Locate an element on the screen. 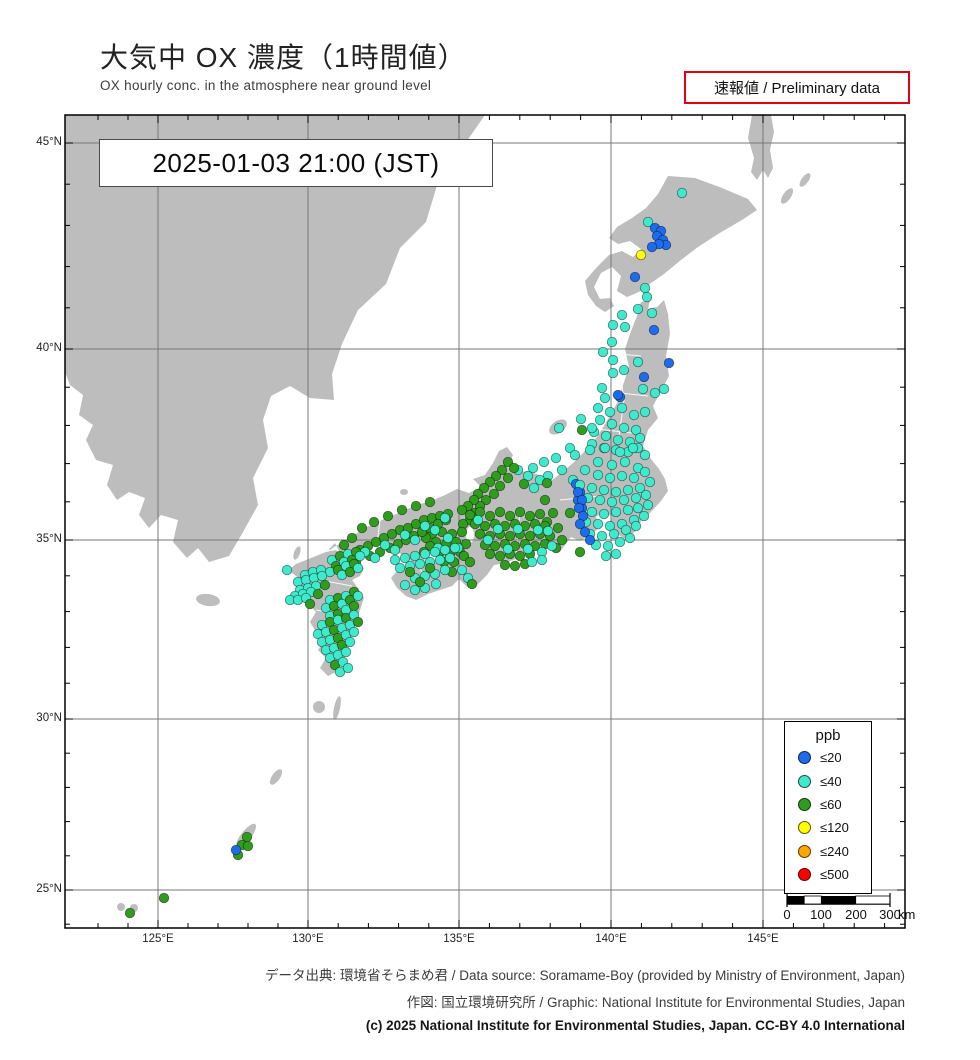  legend-label: ≤500 is located at coordinates (834, 875).